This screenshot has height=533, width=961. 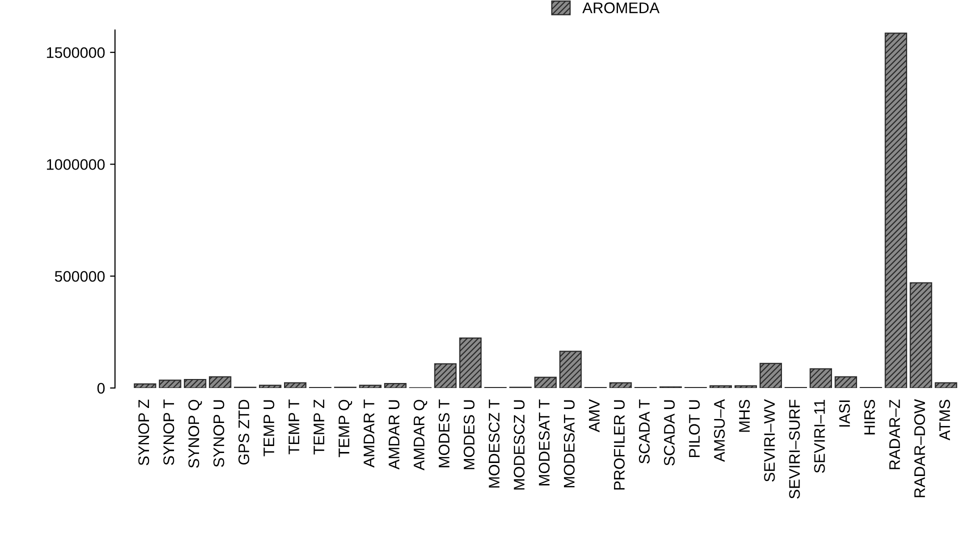 What do you see at coordinates (244, 432) in the screenshot?
I see `x-tick-label: GPS ZTD` at bounding box center [244, 432].